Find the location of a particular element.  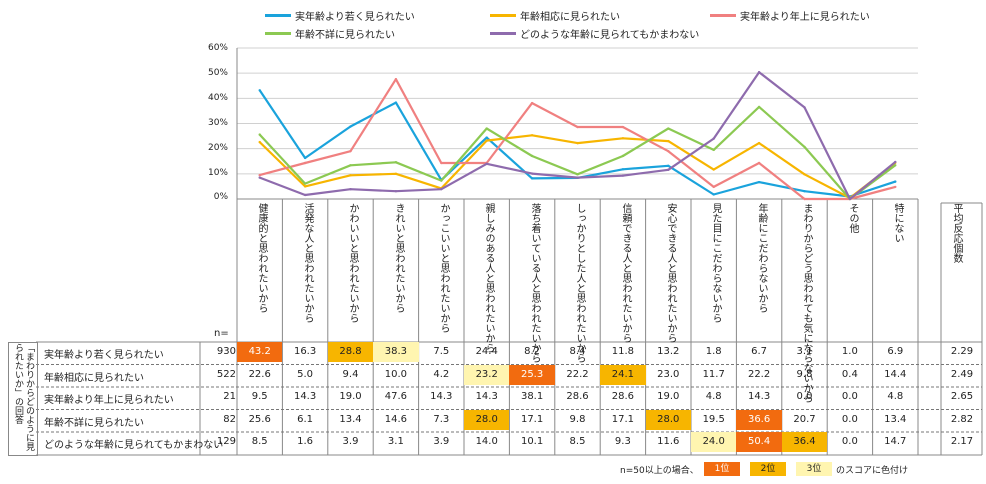

avg-cell: 2.82 is located at coordinates (962, 419).